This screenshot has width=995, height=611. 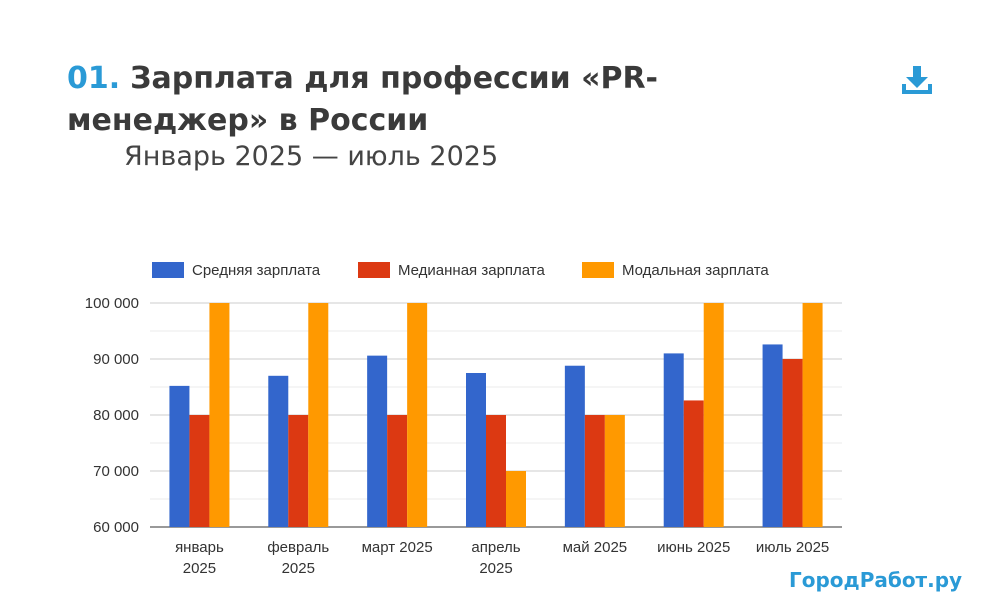 What do you see at coordinates (256, 270) in the screenshot?
I see `legend-label-1: Средняя зарплата` at bounding box center [256, 270].